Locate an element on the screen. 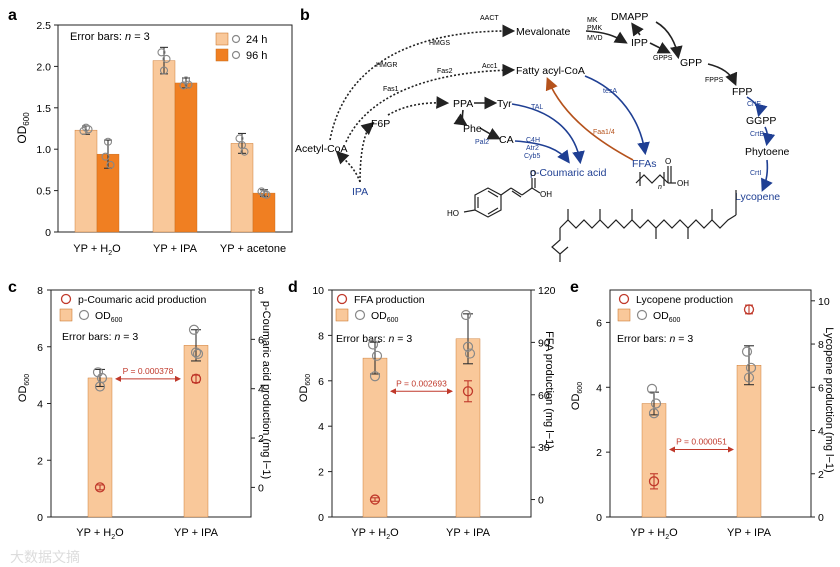 The width and height of the screenshot is (840, 567). arrow-ffas-fattyacyl is located at coordinates (589, 119).